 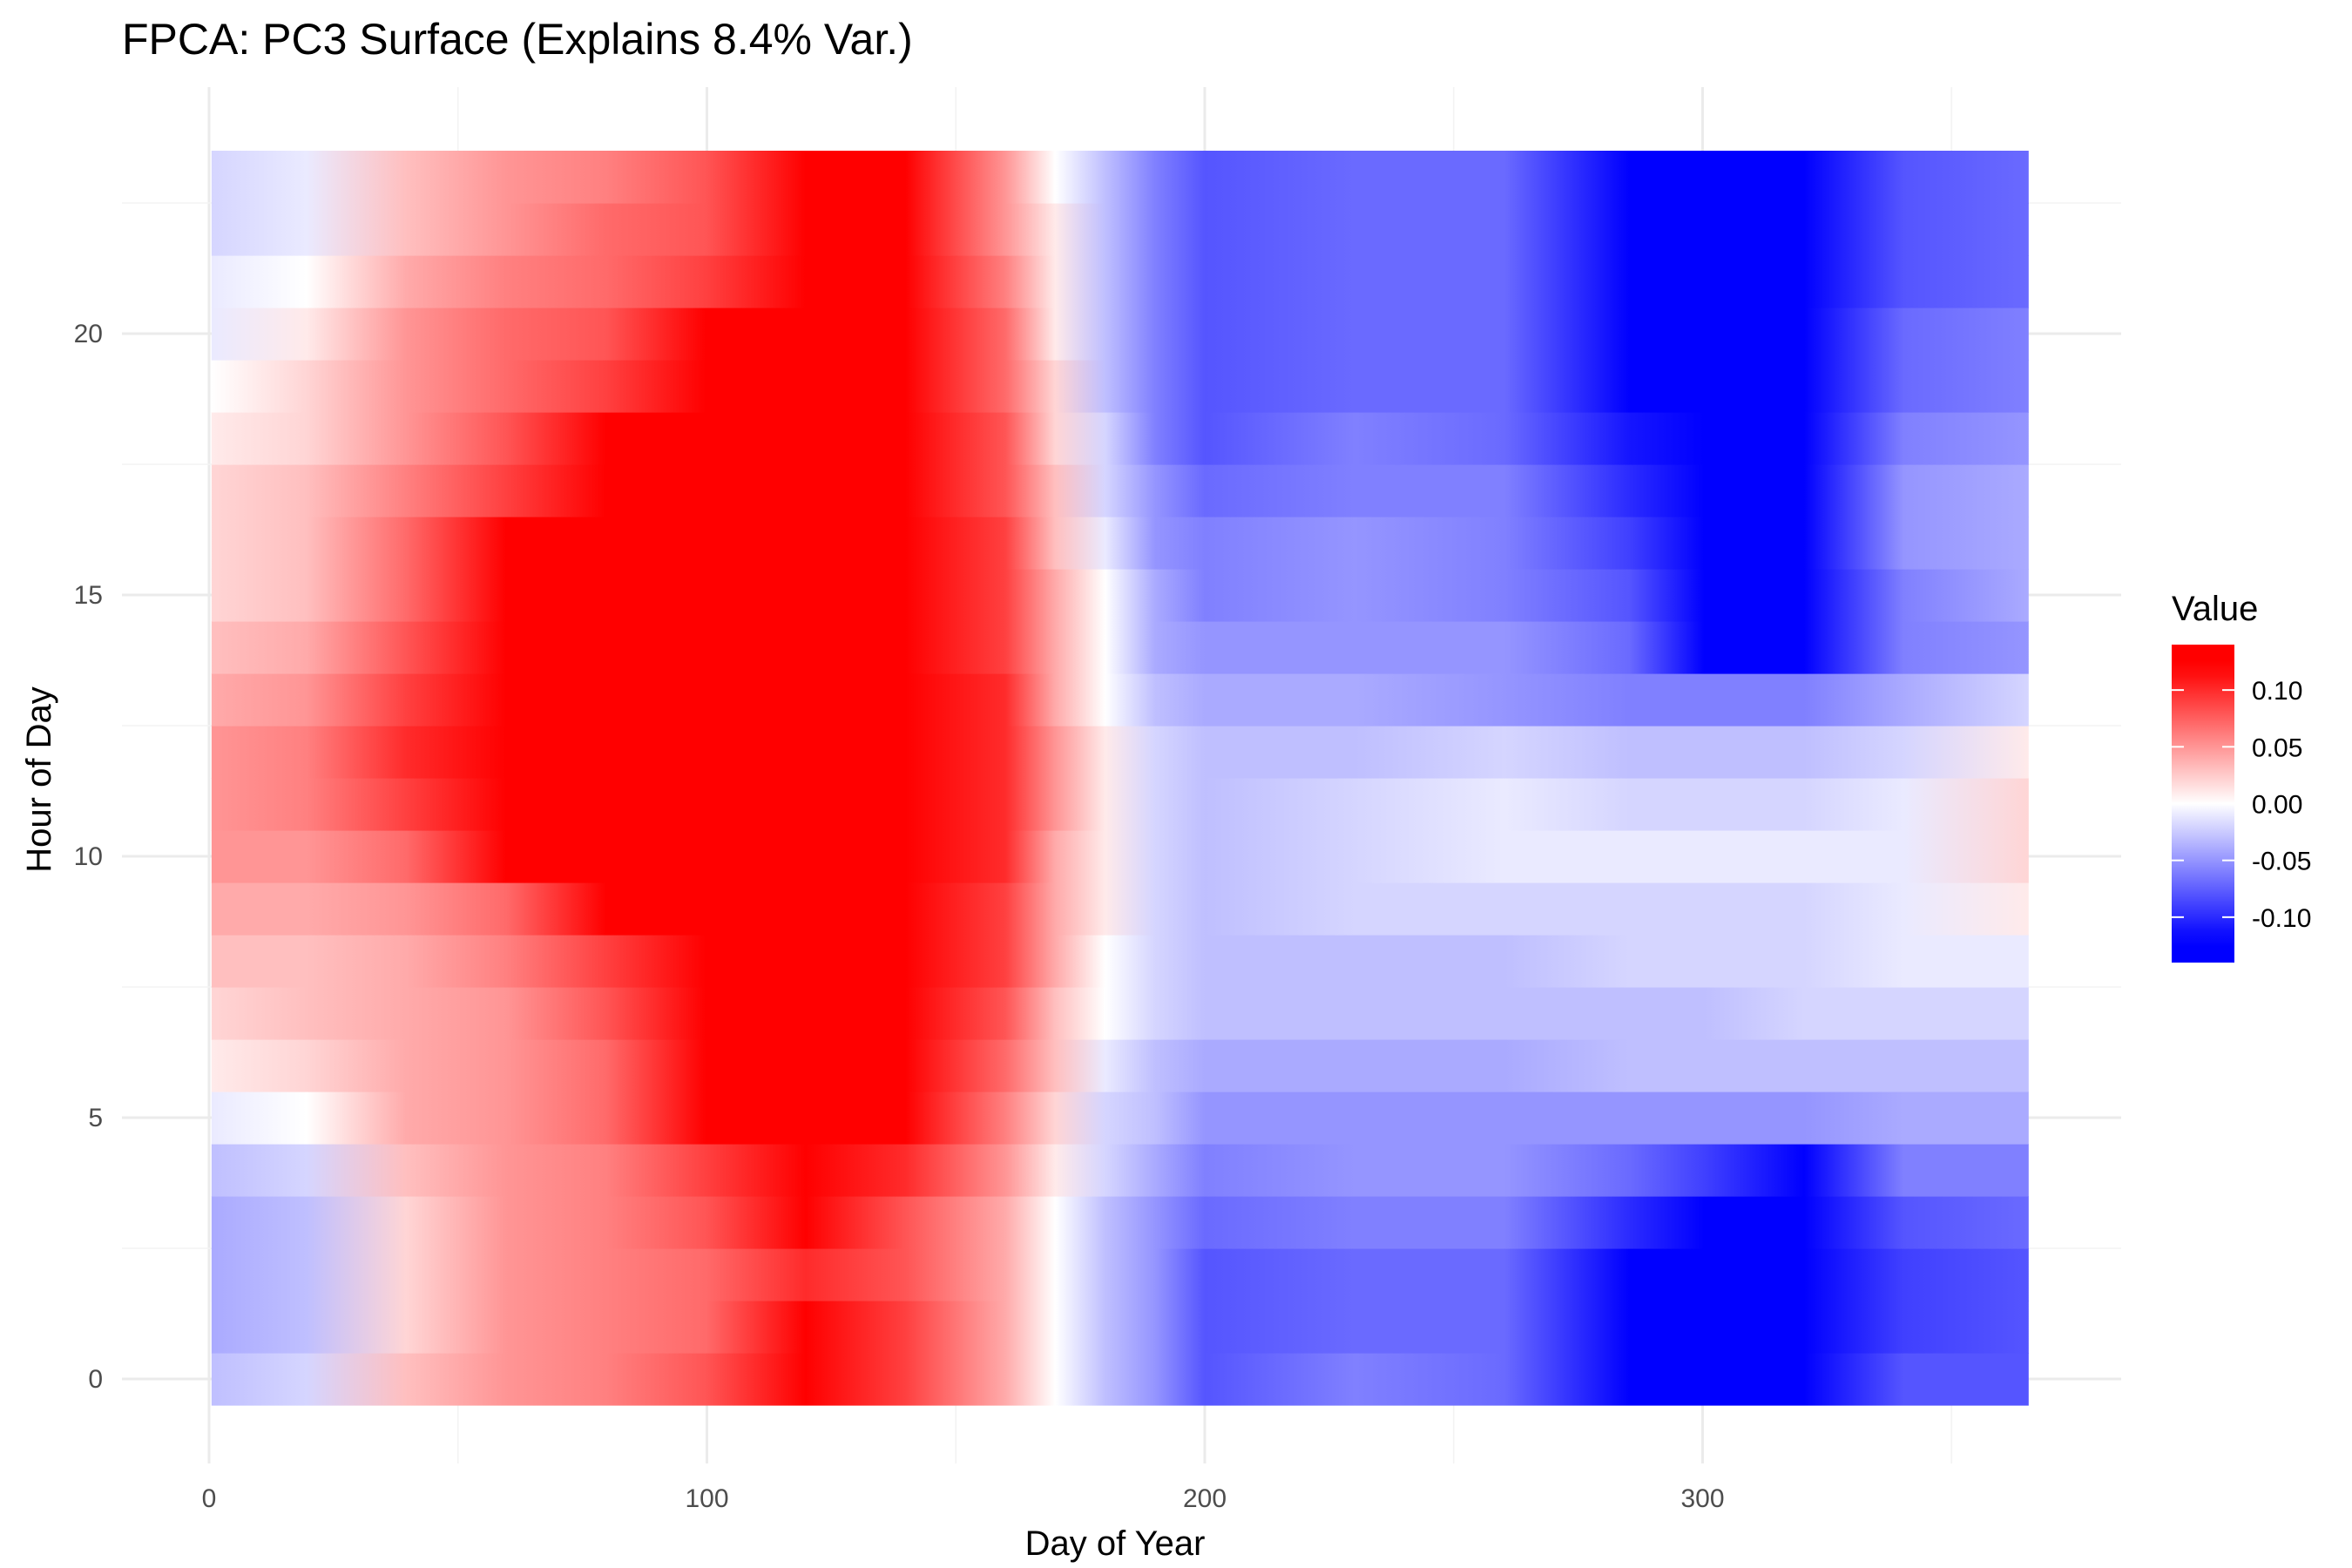 What do you see at coordinates (88, 334) in the screenshot?
I see `y-tick-label: 20` at bounding box center [88, 334].